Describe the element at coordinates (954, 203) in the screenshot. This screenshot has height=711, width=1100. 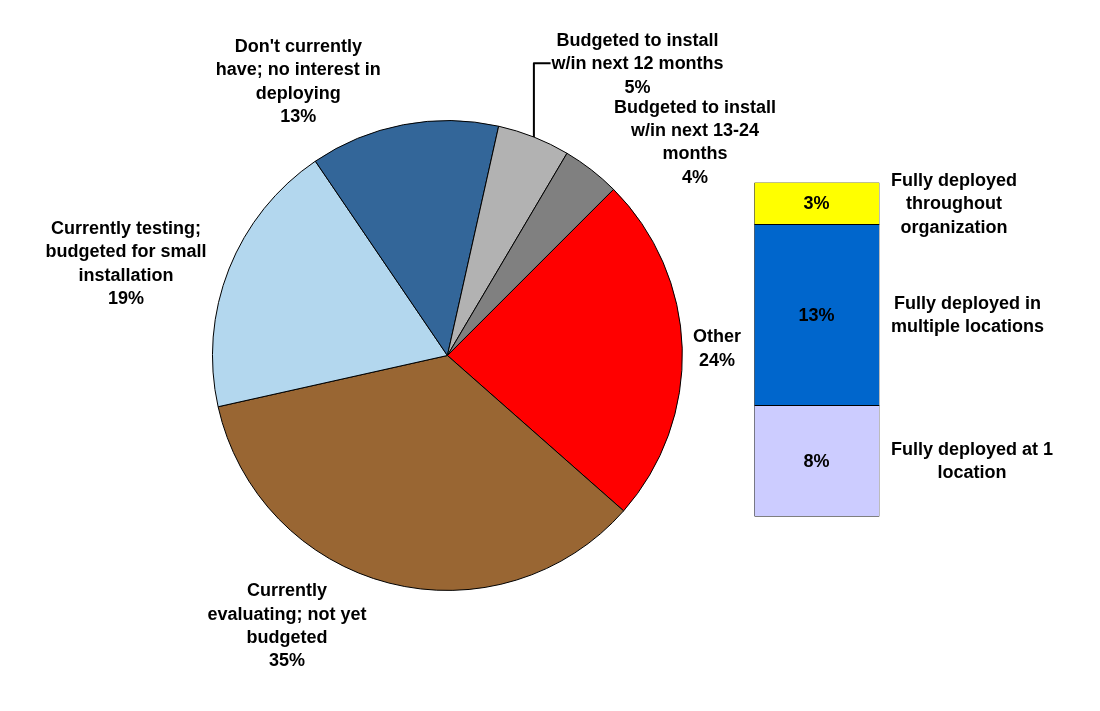
I see `series-label: Fully deployed throughout organization` at that location.